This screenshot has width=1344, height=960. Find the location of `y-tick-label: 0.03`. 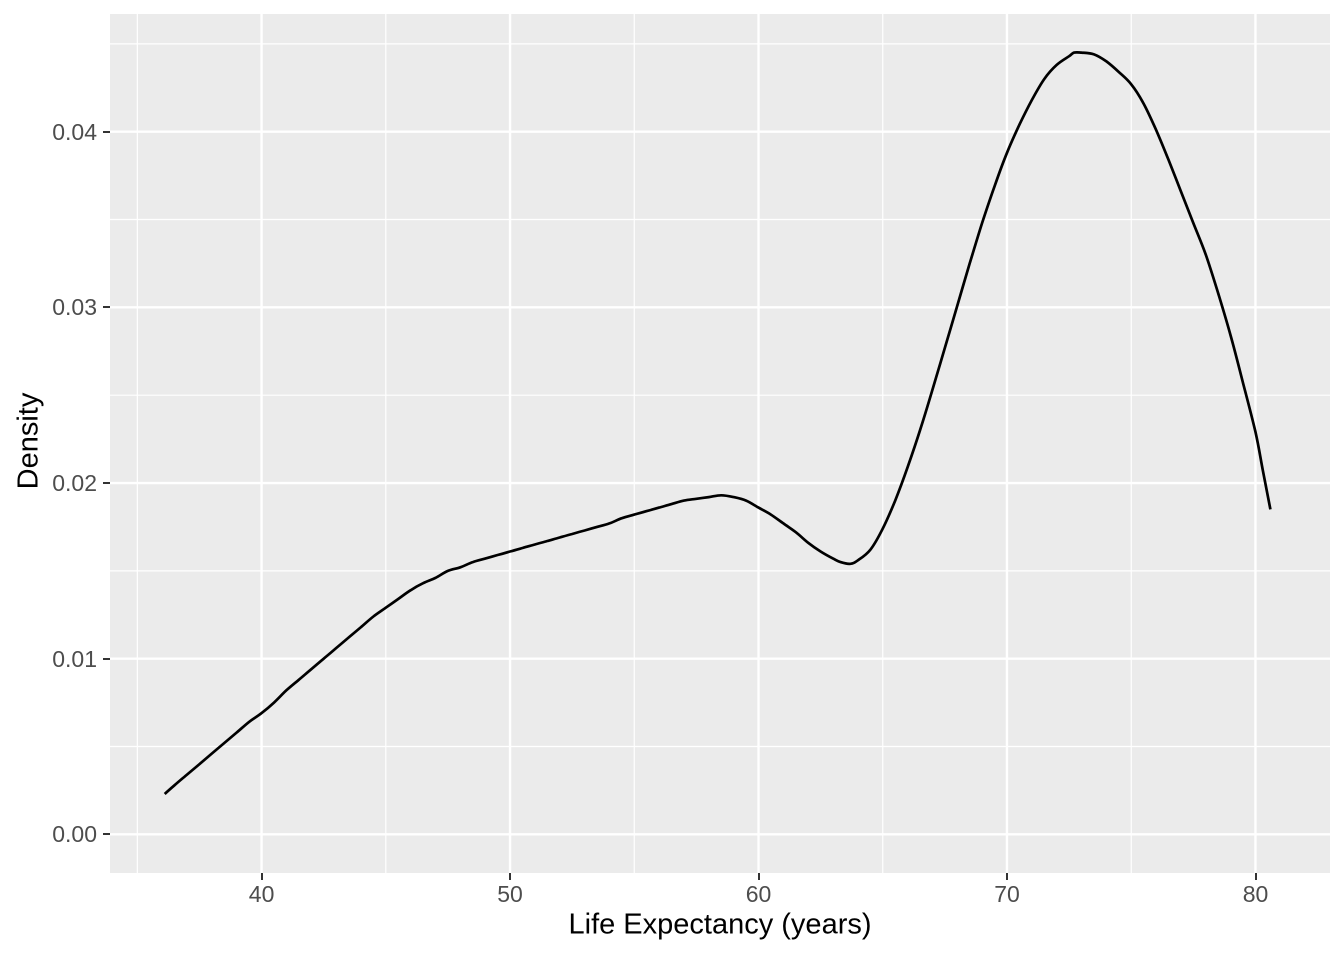

y-tick-label: 0.03 is located at coordinates (74, 307).